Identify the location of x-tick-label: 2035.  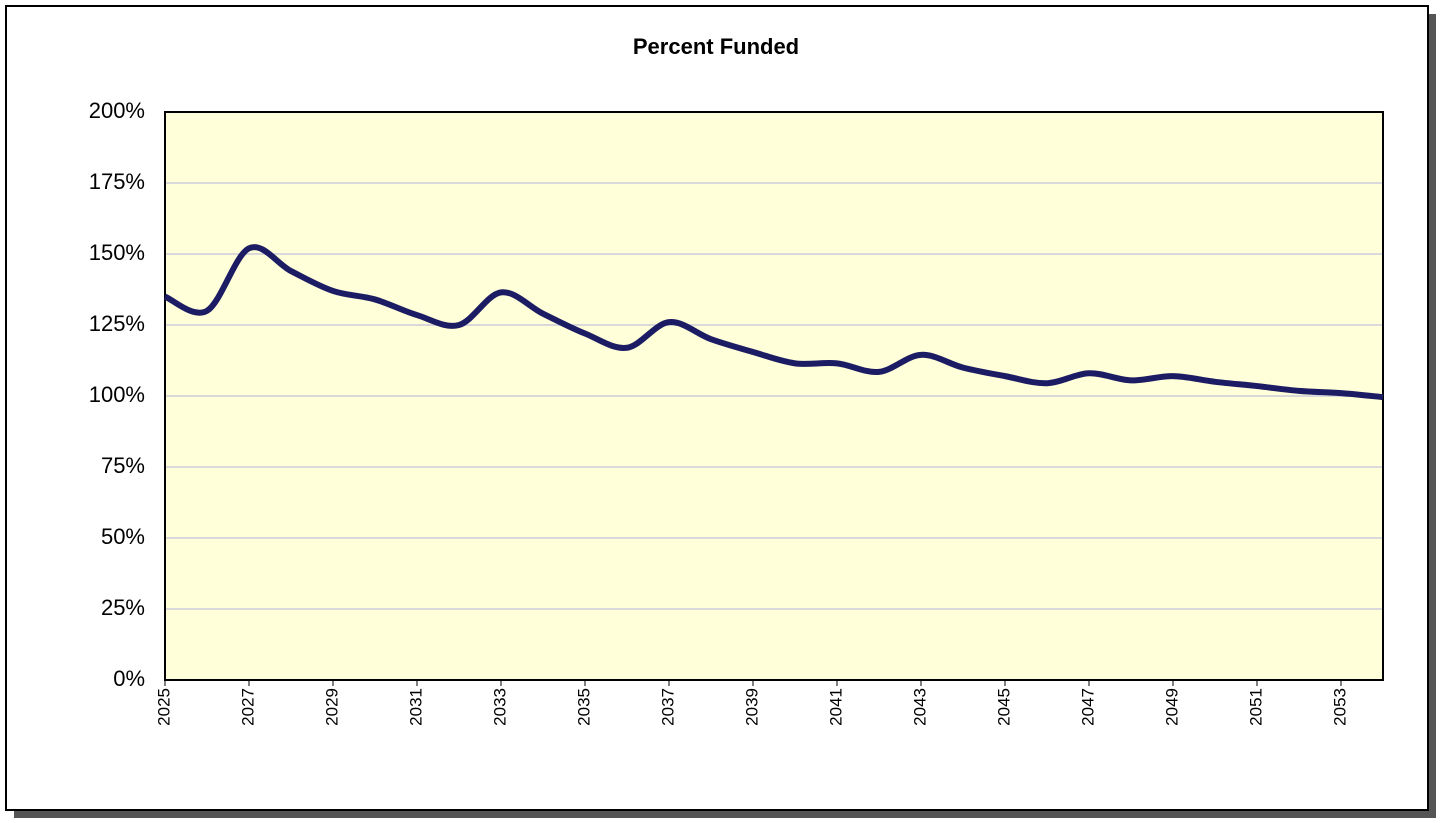
(583, 707).